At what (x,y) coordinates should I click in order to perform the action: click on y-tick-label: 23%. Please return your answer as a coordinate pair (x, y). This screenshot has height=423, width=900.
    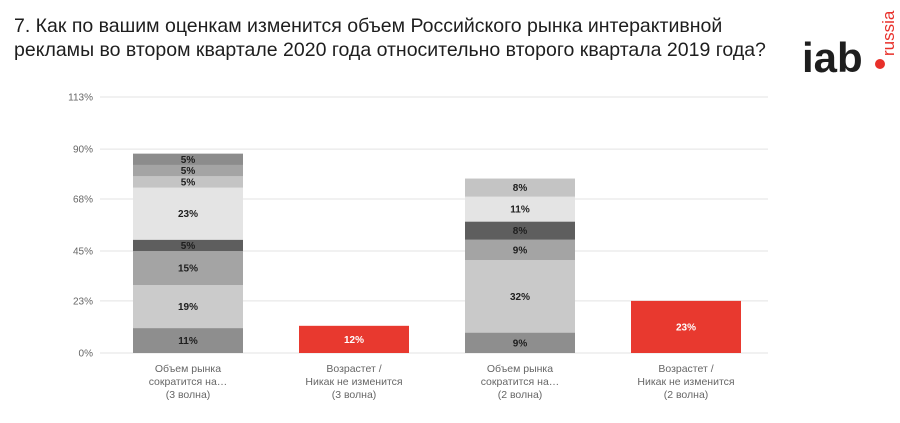
    Looking at the image, I should click on (83, 301).